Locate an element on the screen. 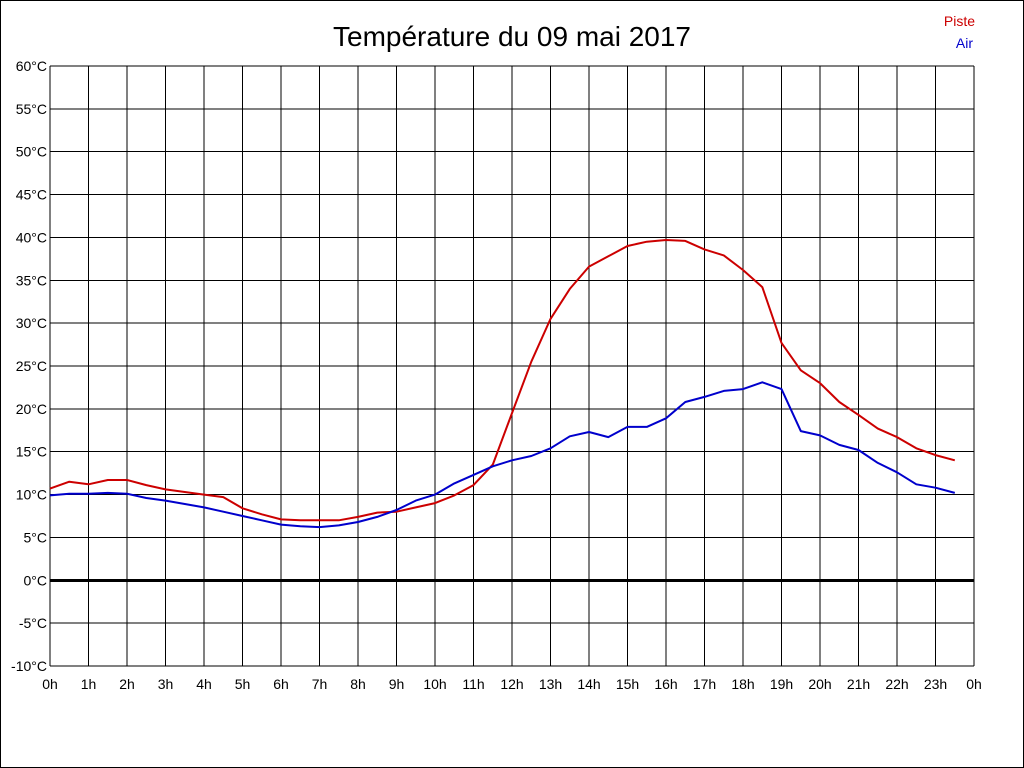 Image resolution: width=1024 pixels, height=768 pixels. x-tick-label: 13h is located at coordinates (550, 684).